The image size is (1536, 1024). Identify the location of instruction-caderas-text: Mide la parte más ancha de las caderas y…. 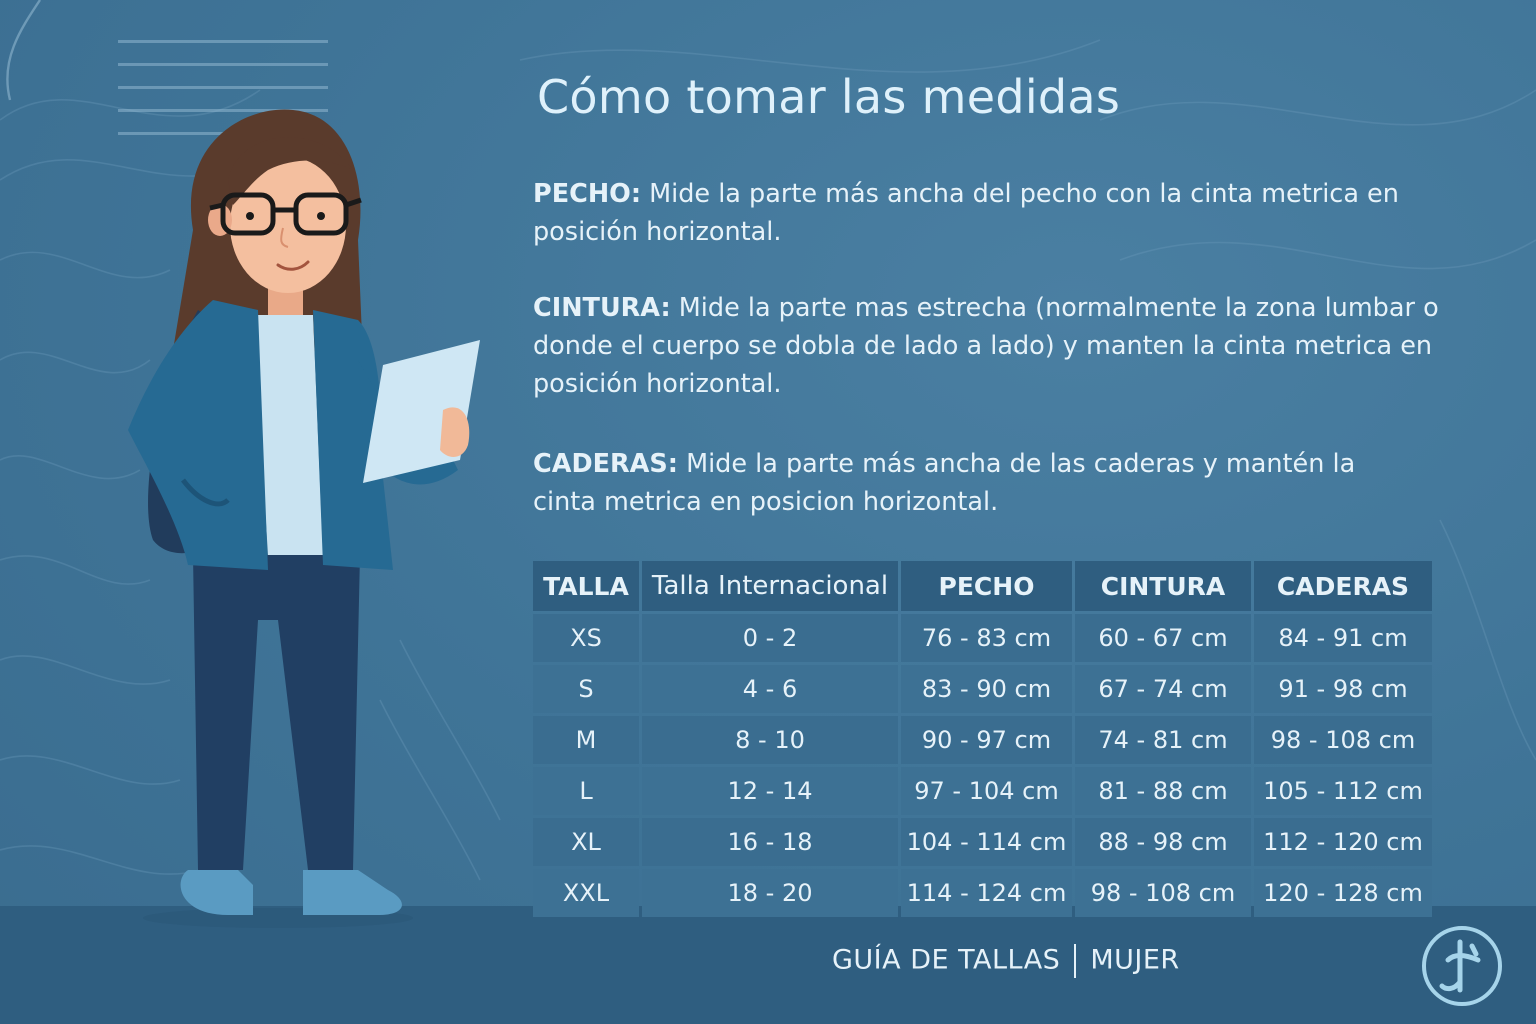
(944, 483).